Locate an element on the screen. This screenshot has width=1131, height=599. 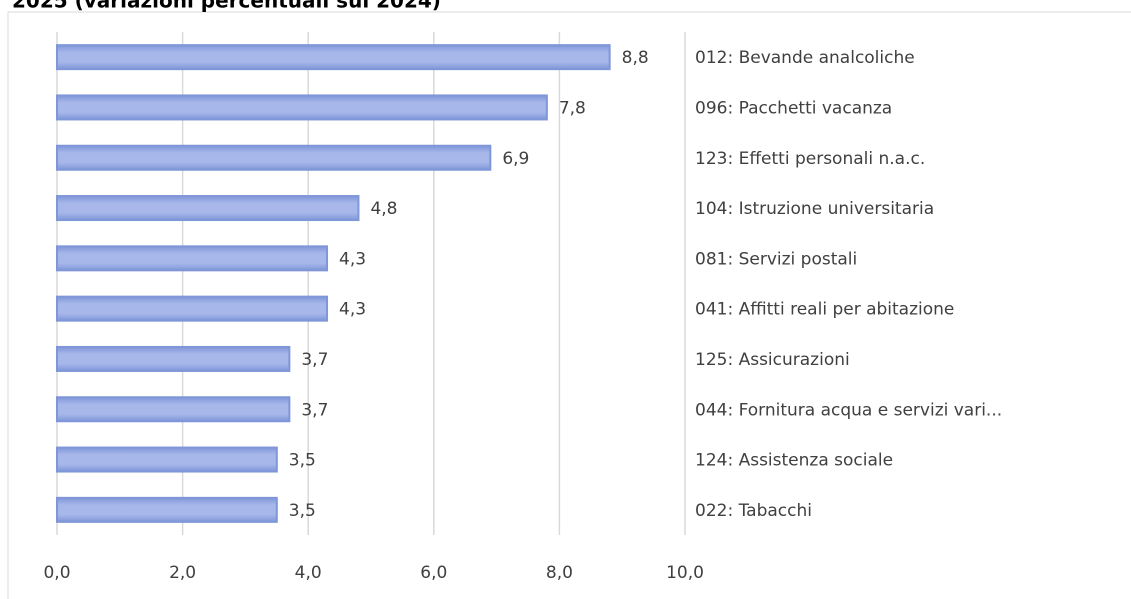
category-label: 041: Affitti reali per abitazione is located at coordinates (824, 310).